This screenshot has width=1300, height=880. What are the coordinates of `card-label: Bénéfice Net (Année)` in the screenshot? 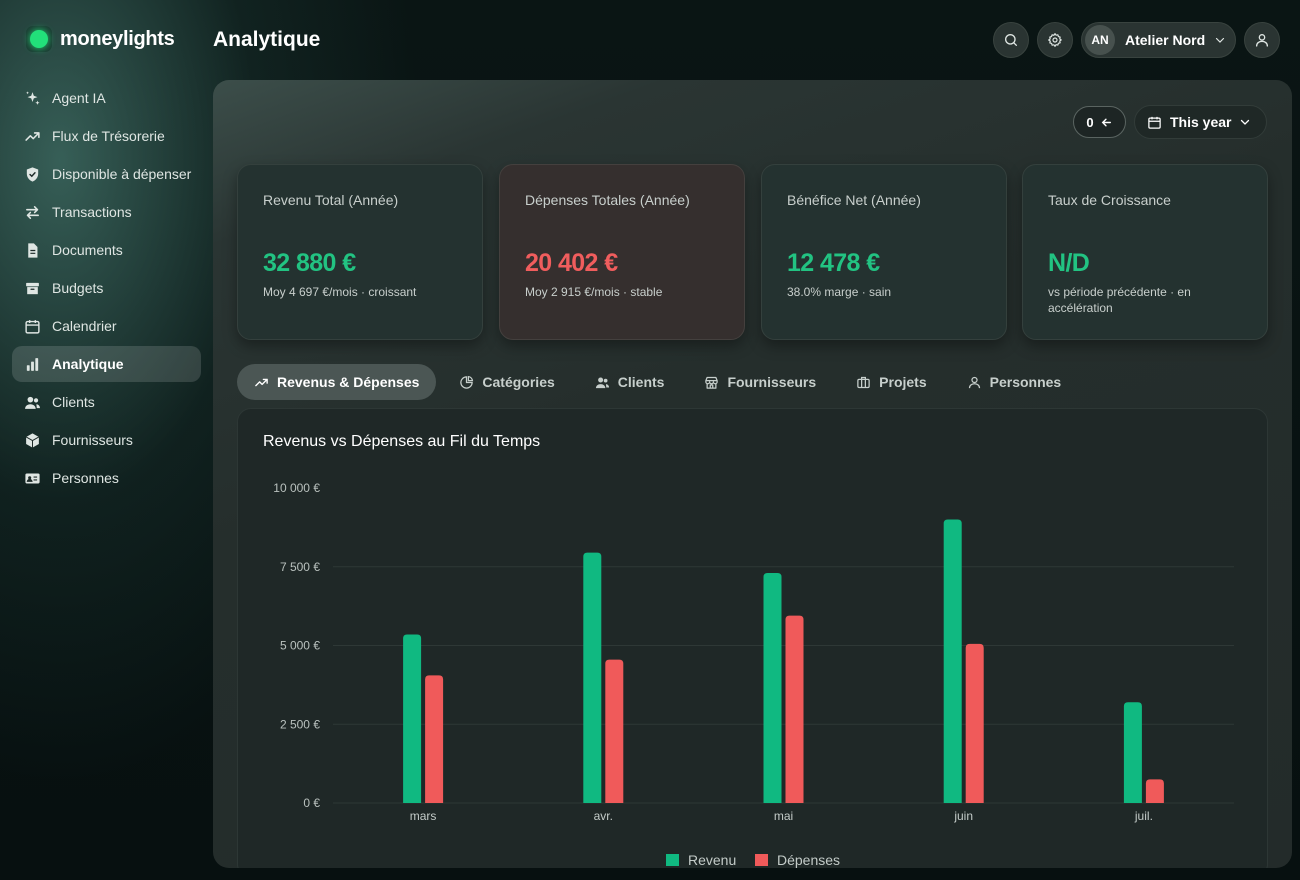 It's located at (854, 200).